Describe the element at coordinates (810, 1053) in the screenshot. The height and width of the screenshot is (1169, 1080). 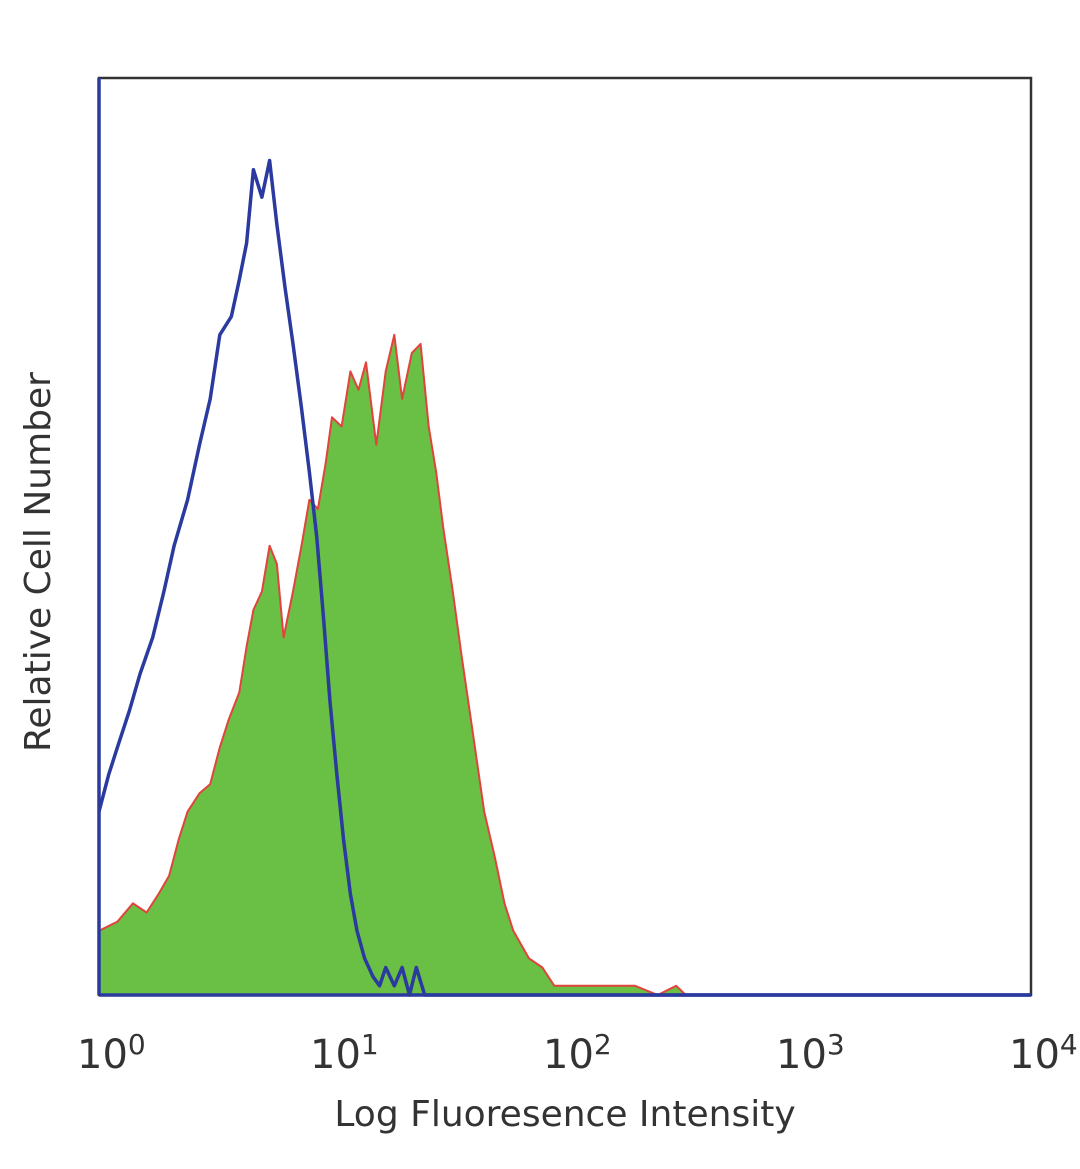
I see `x-tick-label-3: 103` at that location.